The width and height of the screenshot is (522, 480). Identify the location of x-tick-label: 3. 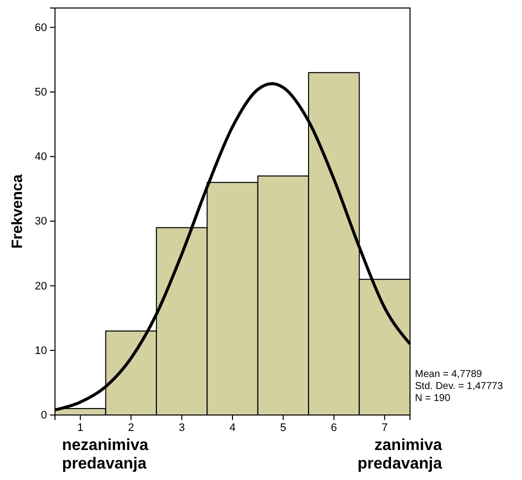
(181, 428).